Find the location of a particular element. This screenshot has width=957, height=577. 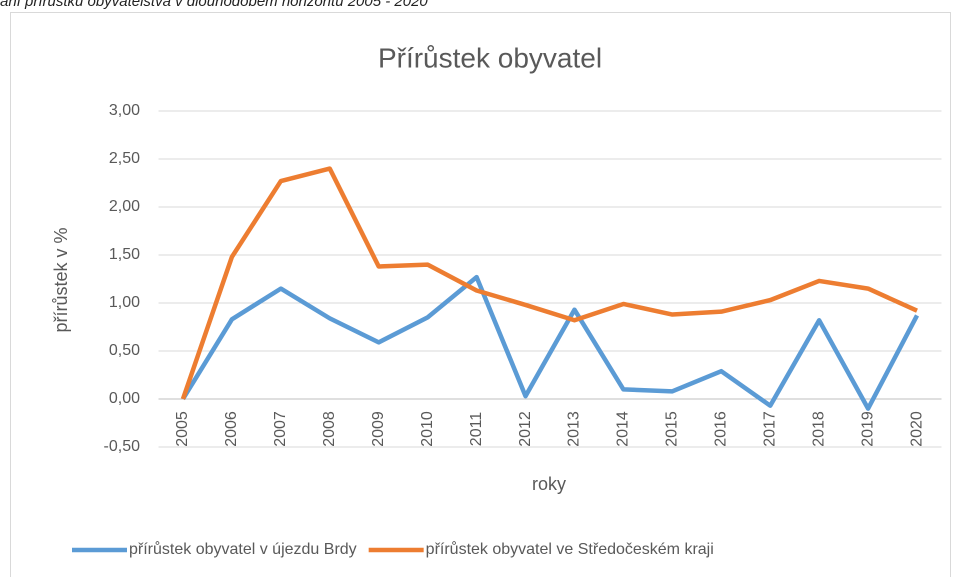

y-tick-label: 1,50 is located at coordinates (124, 254).